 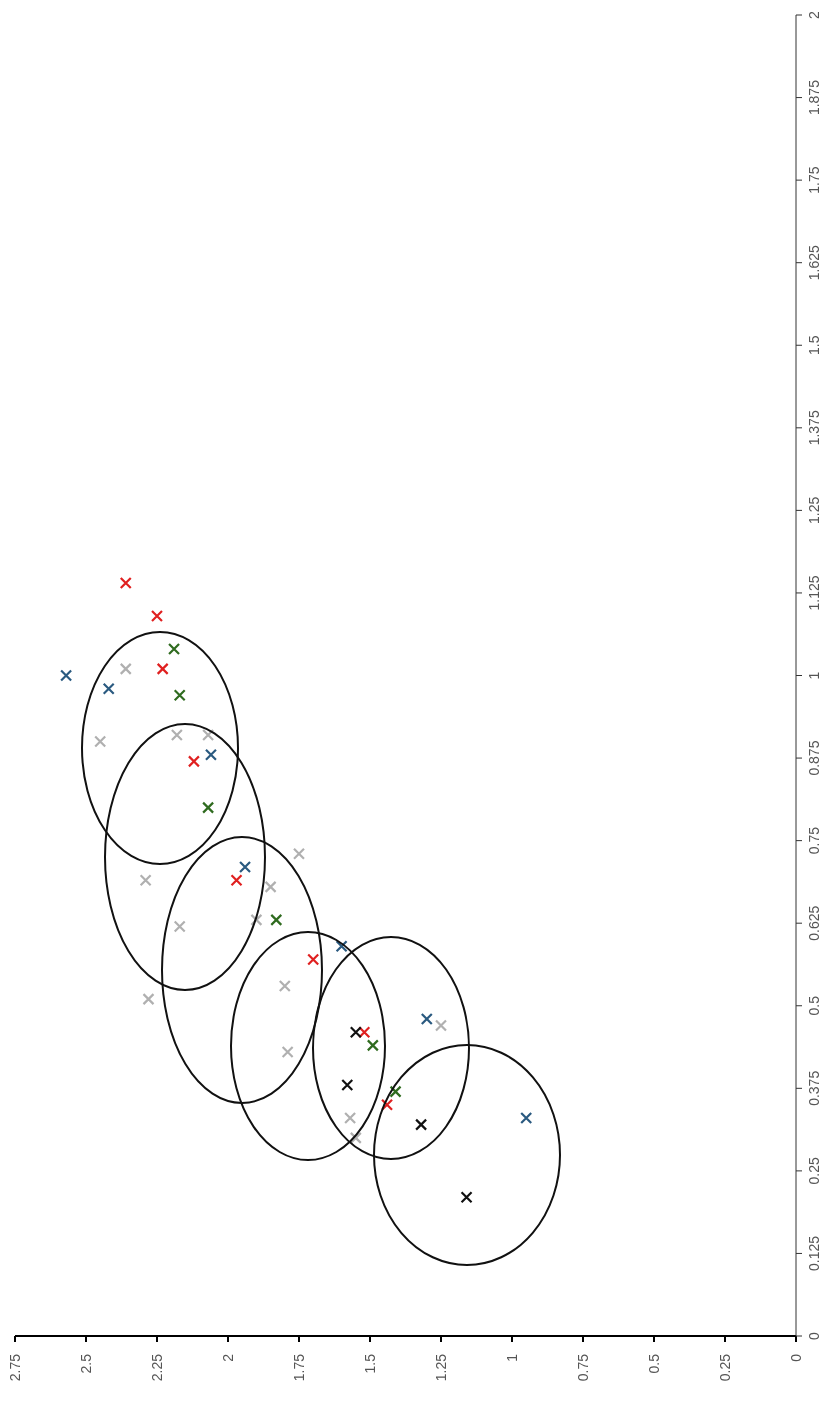 What do you see at coordinates (814, 262) in the screenshot?
I see `y-tick-label: 1.625` at bounding box center [814, 262].